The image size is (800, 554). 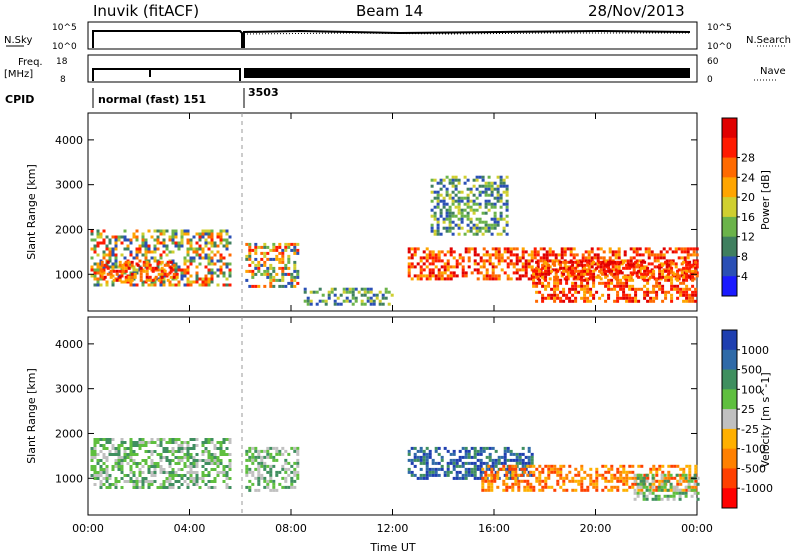 What do you see at coordinates (69, 229) in the screenshot?
I see `y-tick-label: 2000` at bounding box center [69, 229].